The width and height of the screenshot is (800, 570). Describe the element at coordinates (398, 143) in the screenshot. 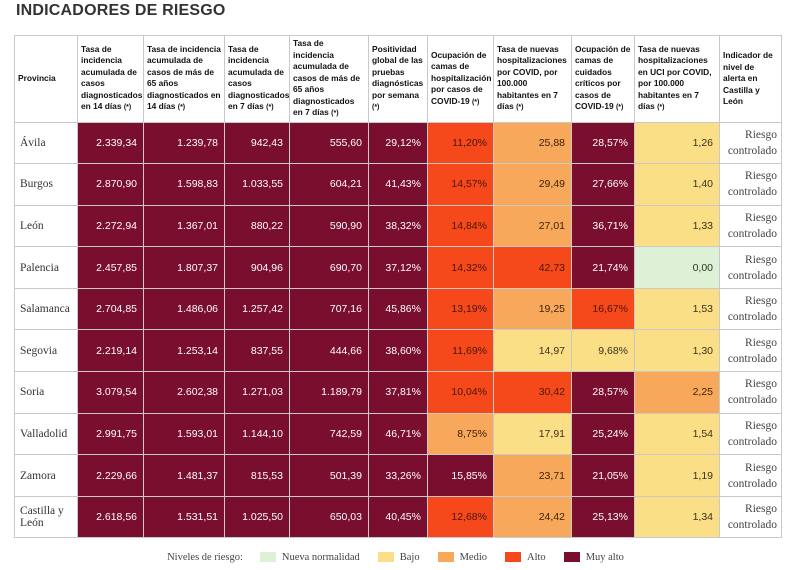

I see `indicator-cell: 29,12%` at that location.